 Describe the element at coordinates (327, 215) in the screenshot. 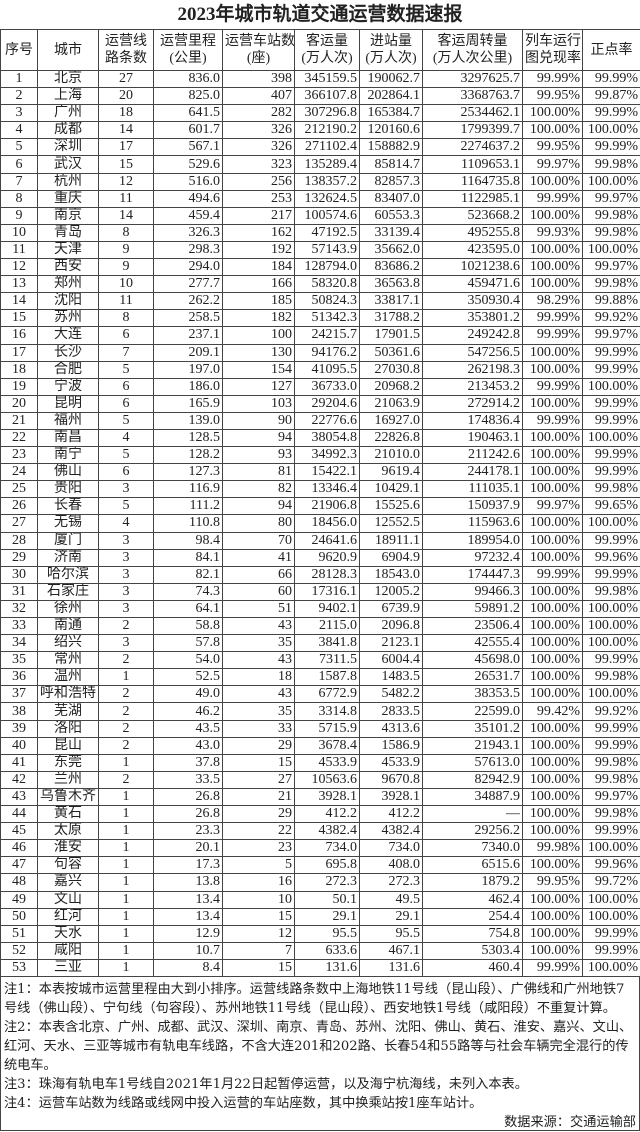

I see `cell-ridership: 100574.6` at that location.